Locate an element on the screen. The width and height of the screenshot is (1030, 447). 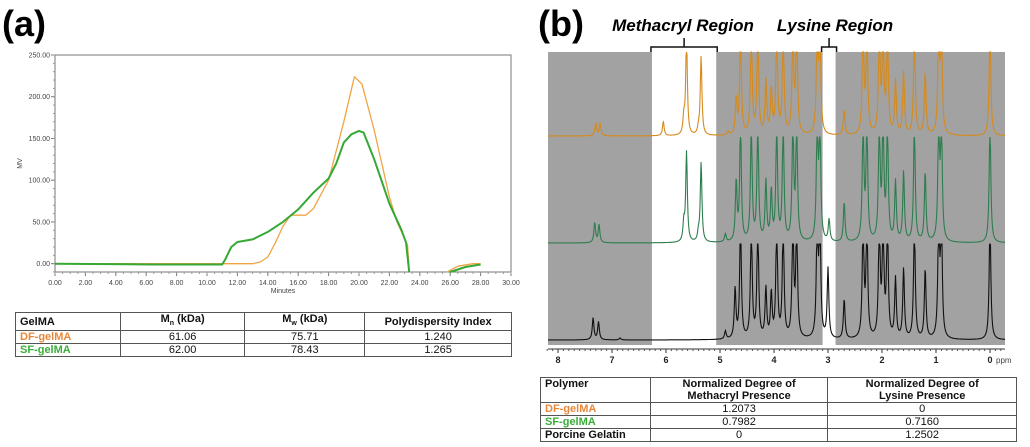
ppm-tick-label: 2 is located at coordinates (881, 360).